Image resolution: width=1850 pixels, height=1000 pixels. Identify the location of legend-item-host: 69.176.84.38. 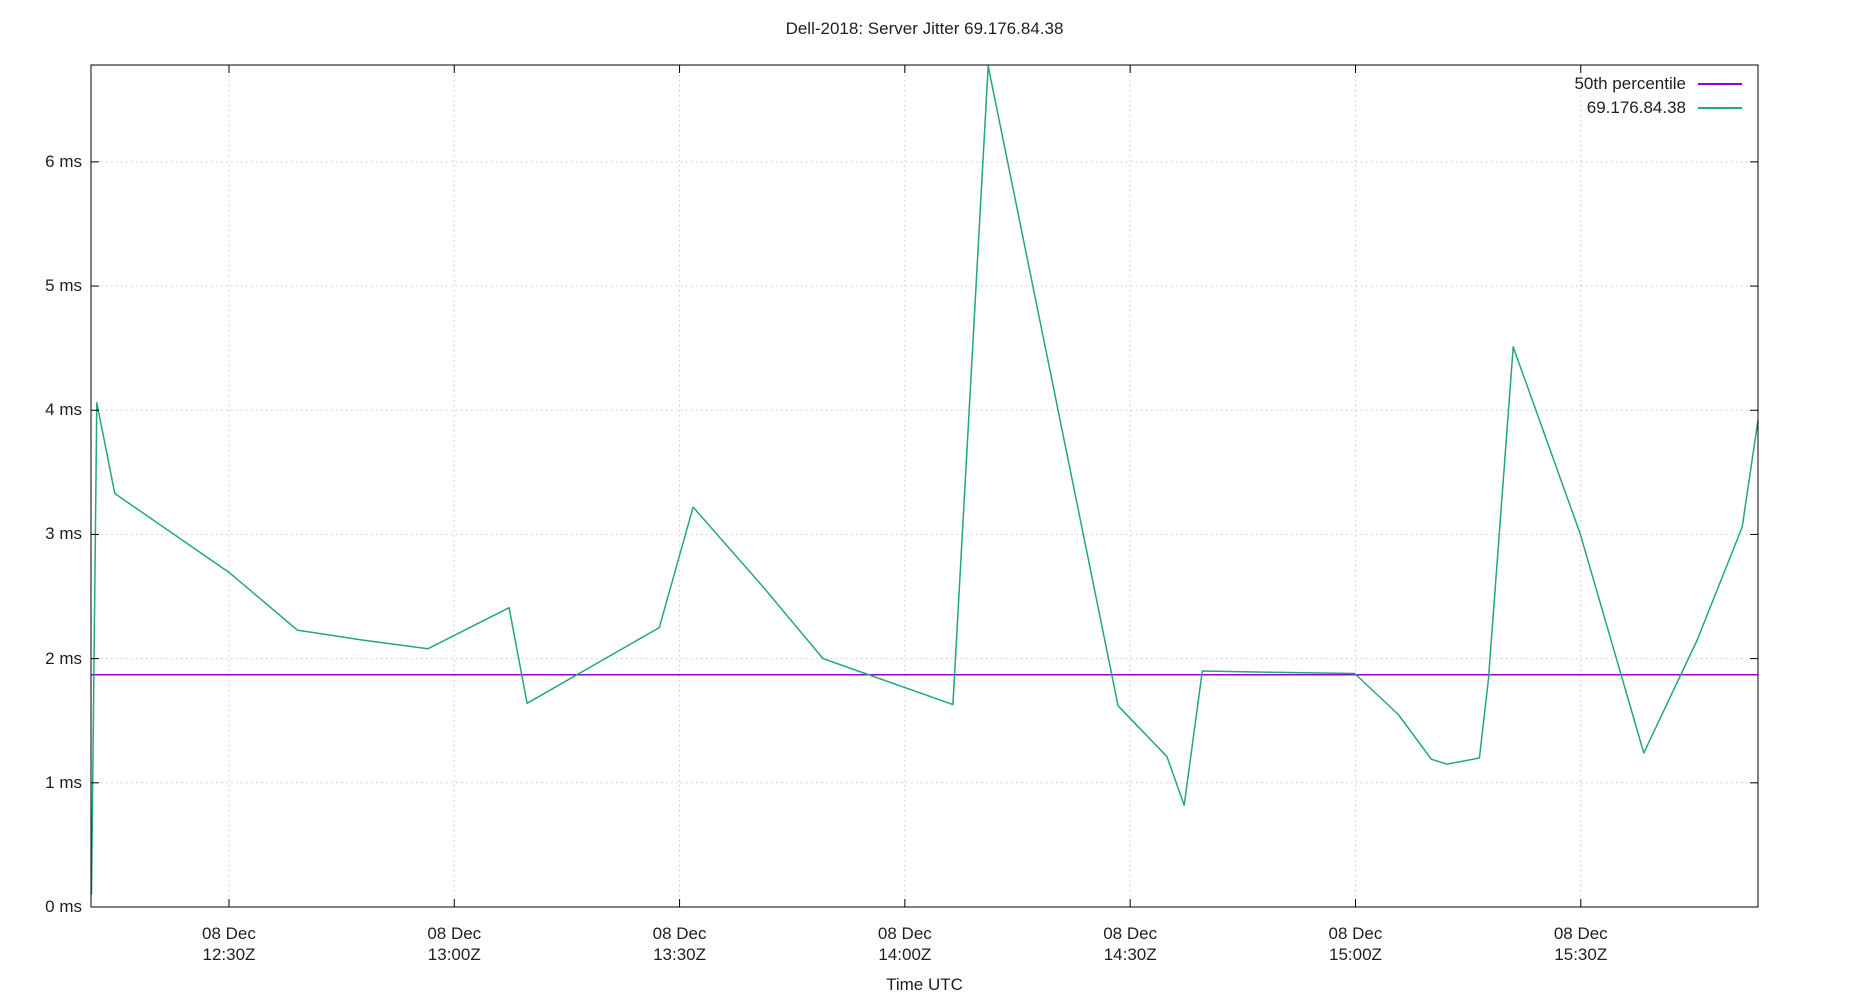
(1664, 108).